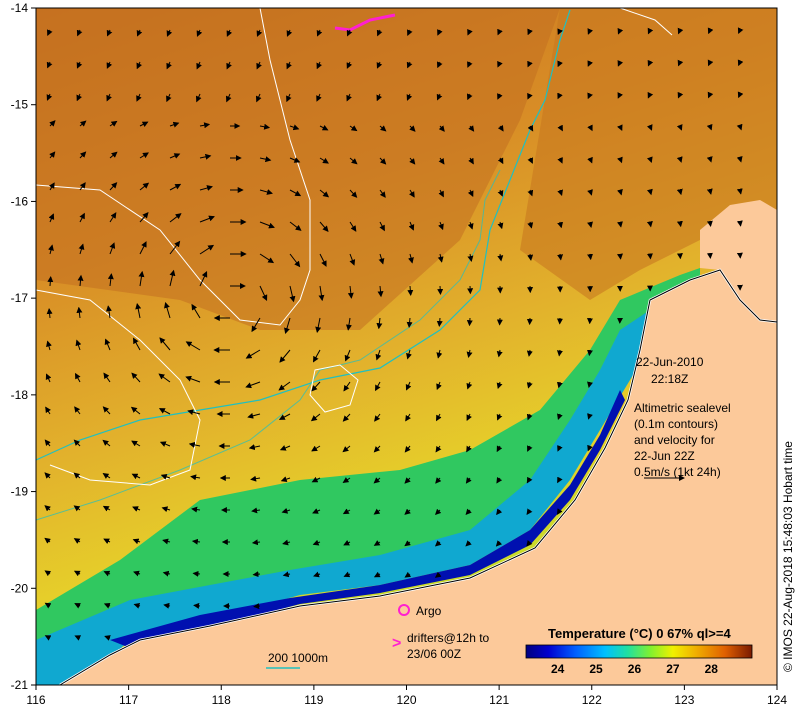 This screenshot has width=800, height=710. I want to click on x-tick-label: 117, so click(128, 700).